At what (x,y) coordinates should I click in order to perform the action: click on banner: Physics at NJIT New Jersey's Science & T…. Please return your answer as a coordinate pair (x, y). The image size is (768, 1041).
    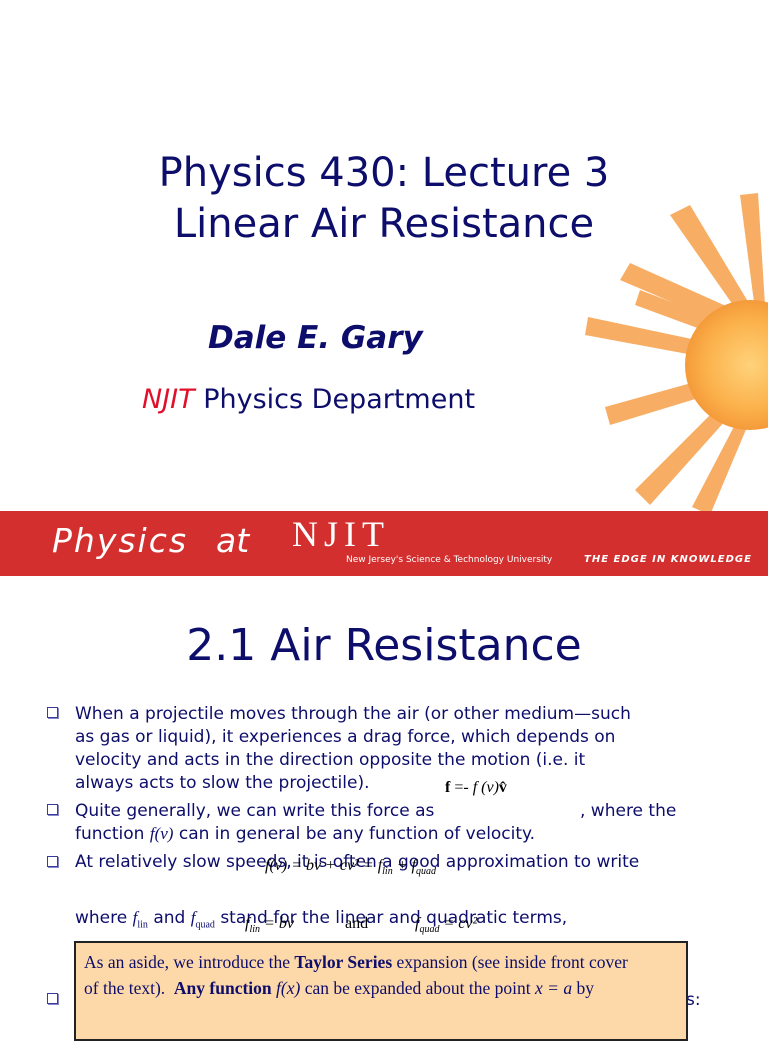
    Looking at the image, I should click on (384, 543).